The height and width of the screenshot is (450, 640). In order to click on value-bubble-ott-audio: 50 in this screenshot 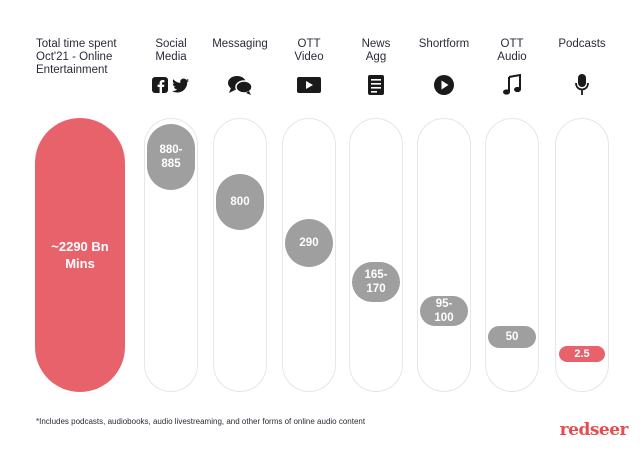, I will do `click(512, 337)`.